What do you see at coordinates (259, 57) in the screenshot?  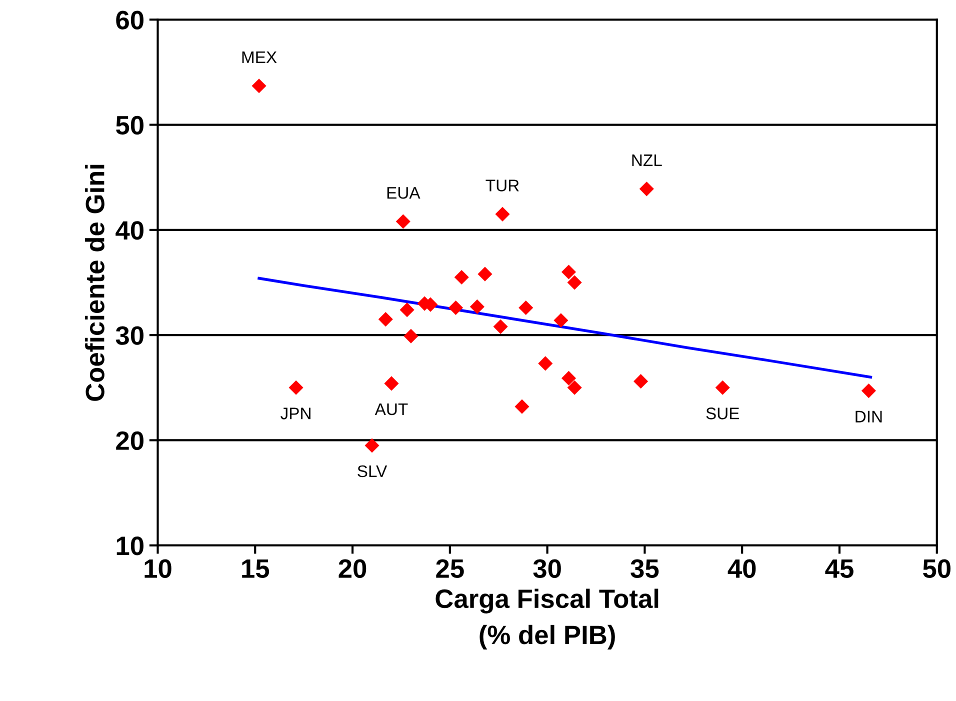 I see `annotation: MEX` at bounding box center [259, 57].